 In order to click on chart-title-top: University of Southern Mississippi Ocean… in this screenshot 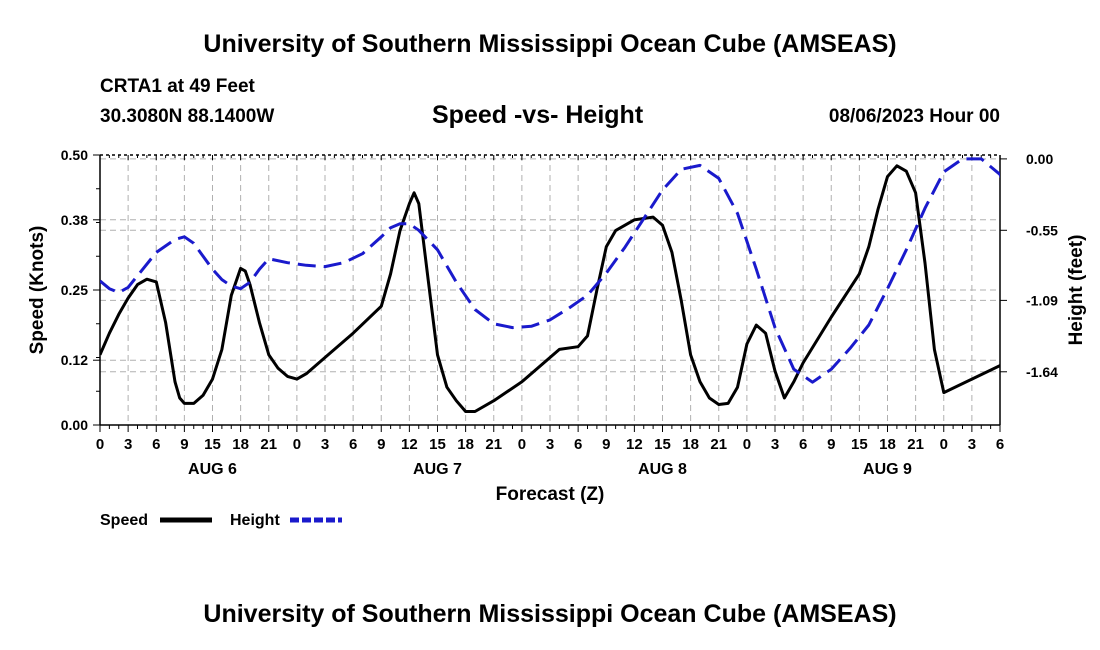, I will do `click(550, 44)`.